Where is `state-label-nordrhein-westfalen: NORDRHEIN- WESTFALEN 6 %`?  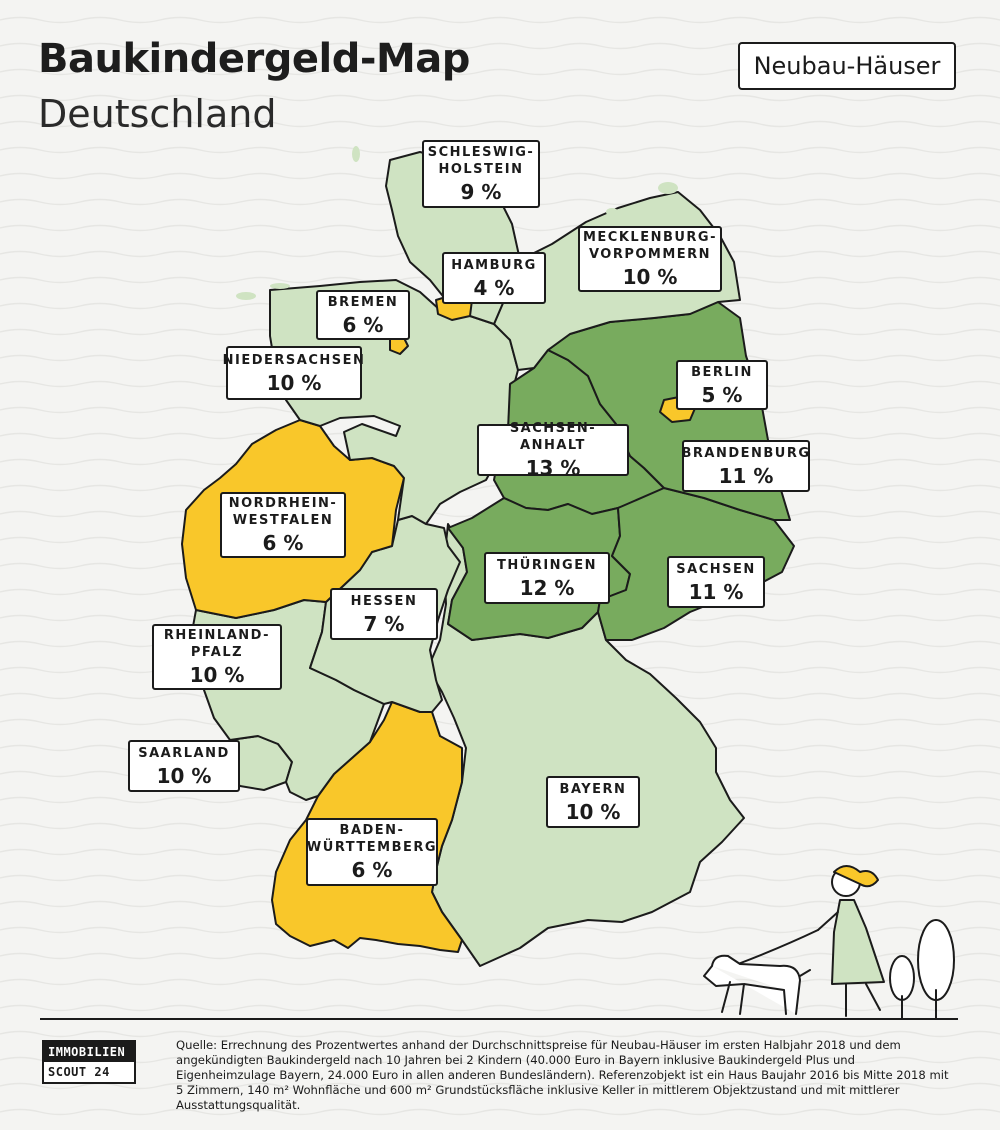 state-label-nordrhein-westfalen: NORDRHEIN- WESTFALEN 6 % is located at coordinates (283, 525).